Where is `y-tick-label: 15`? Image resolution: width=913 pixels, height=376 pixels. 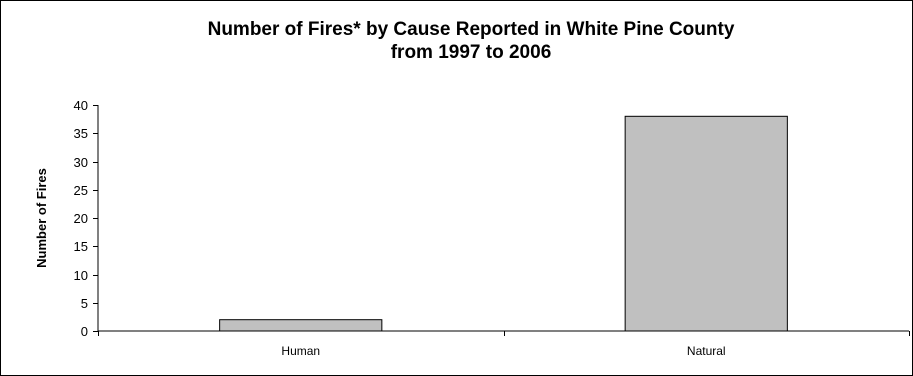 y-tick-label: 15 is located at coordinates (81, 246).